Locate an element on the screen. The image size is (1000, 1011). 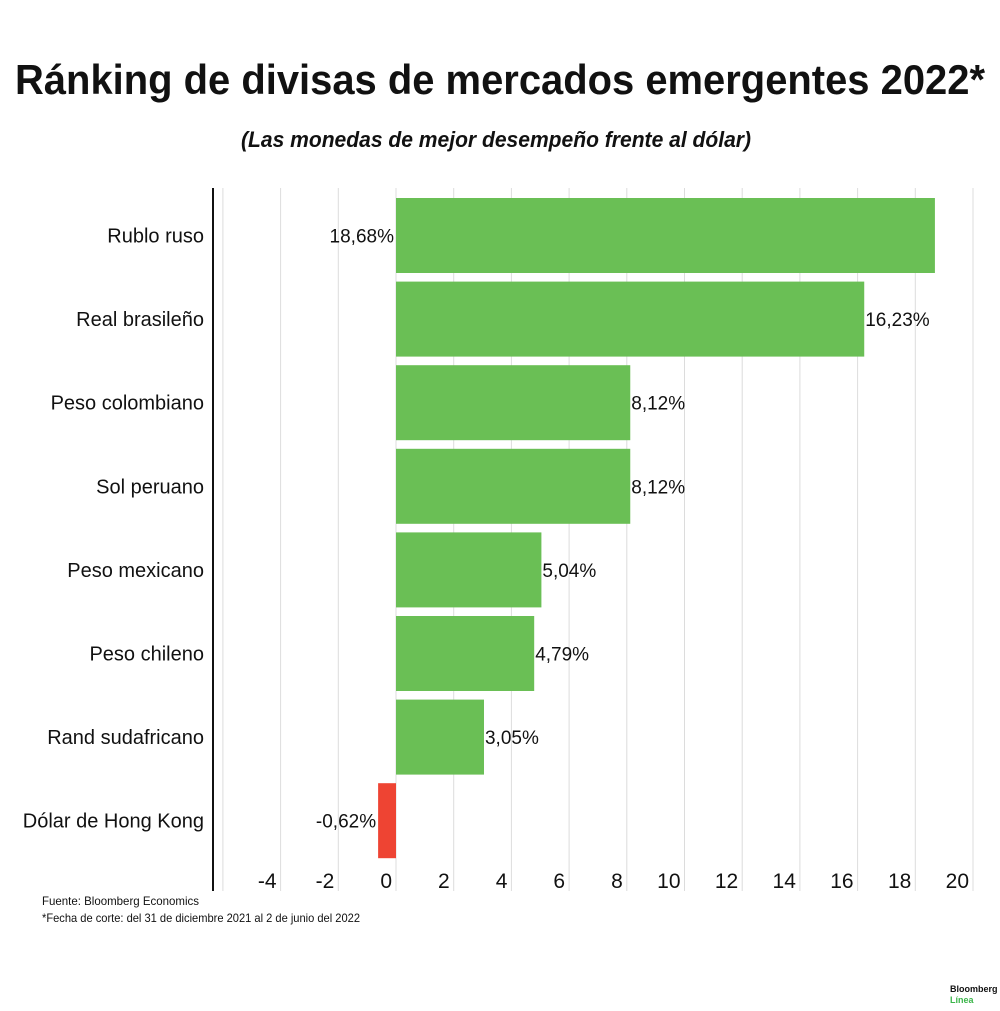
x-tick-label: 4 is located at coordinates (502, 881).